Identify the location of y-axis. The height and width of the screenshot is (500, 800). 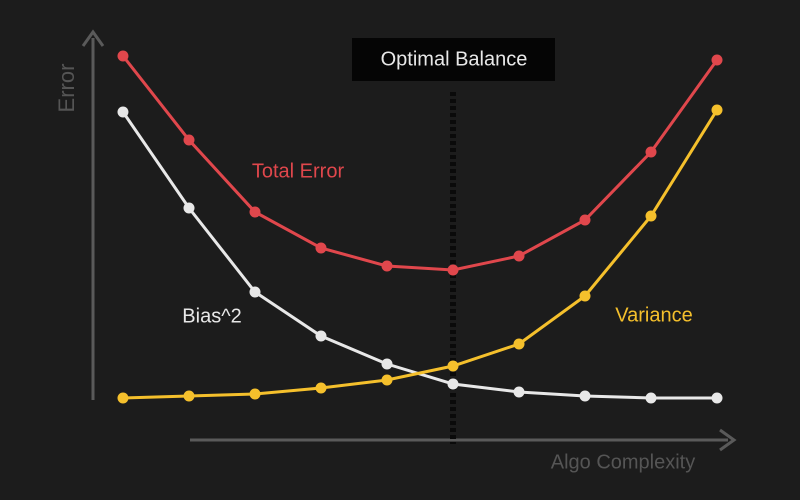
(93, 214).